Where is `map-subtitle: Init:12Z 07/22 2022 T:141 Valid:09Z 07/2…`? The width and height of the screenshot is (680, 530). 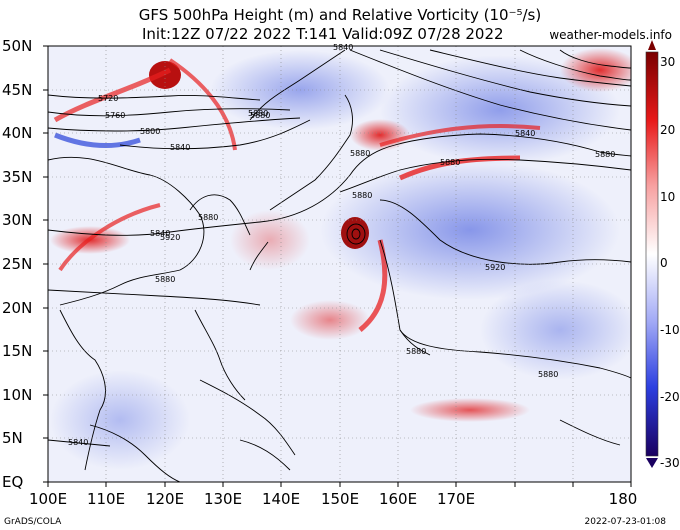
map-subtitle: Init:12Z 07/22 2022 T:141 Valid:09Z 07/2… is located at coordinates (323, 34).